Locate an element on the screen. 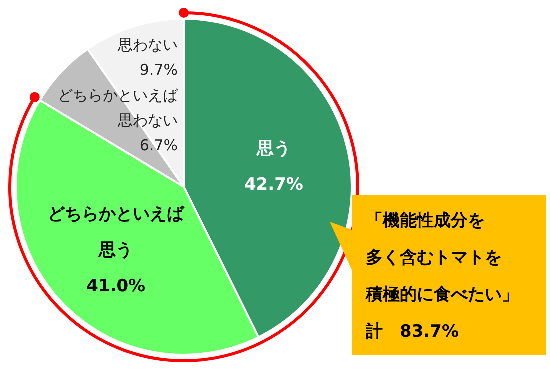 The image size is (550, 373). text: 計 83.7% is located at coordinates (412, 332).